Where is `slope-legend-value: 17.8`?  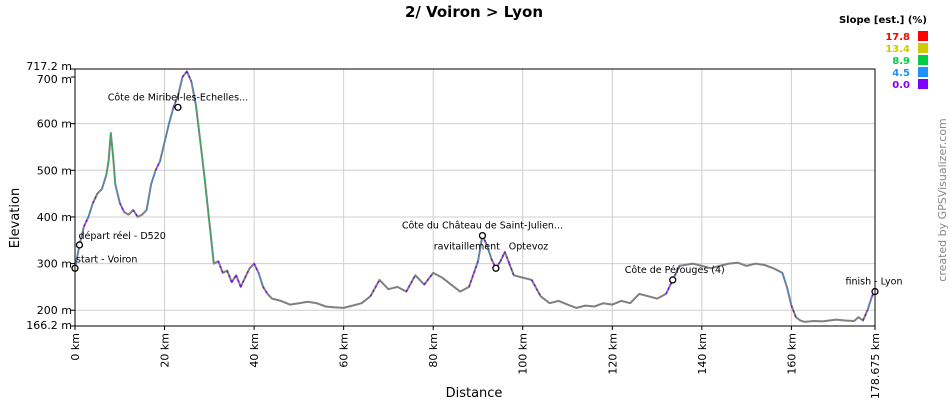
slope-legend-value: 17.8 is located at coordinates (897, 37).